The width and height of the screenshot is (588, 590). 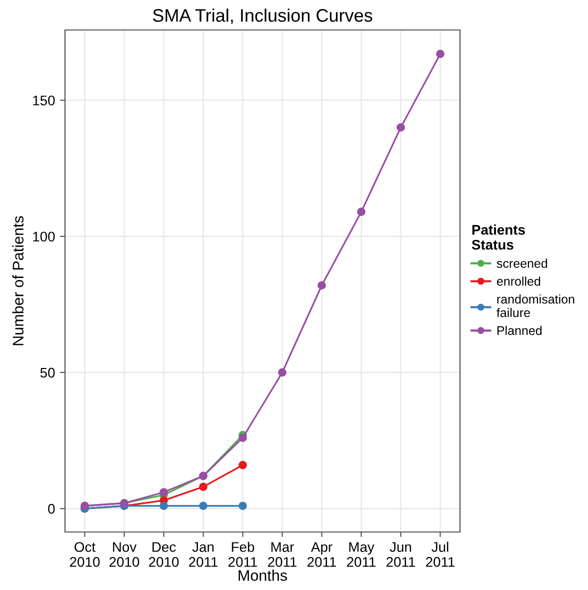 I want to click on y-tick-label: 100, so click(x=44, y=237).